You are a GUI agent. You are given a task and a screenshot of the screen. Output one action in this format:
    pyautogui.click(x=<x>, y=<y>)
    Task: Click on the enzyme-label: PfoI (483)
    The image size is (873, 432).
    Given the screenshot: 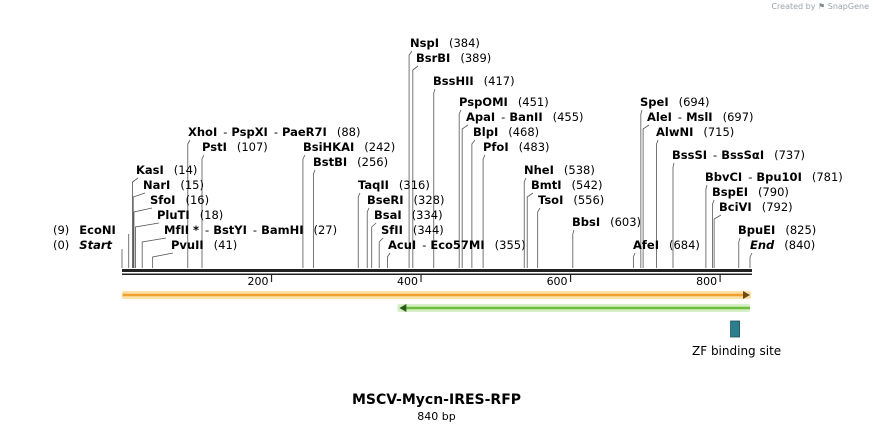 What is the action you would take?
    pyautogui.click(x=516, y=147)
    